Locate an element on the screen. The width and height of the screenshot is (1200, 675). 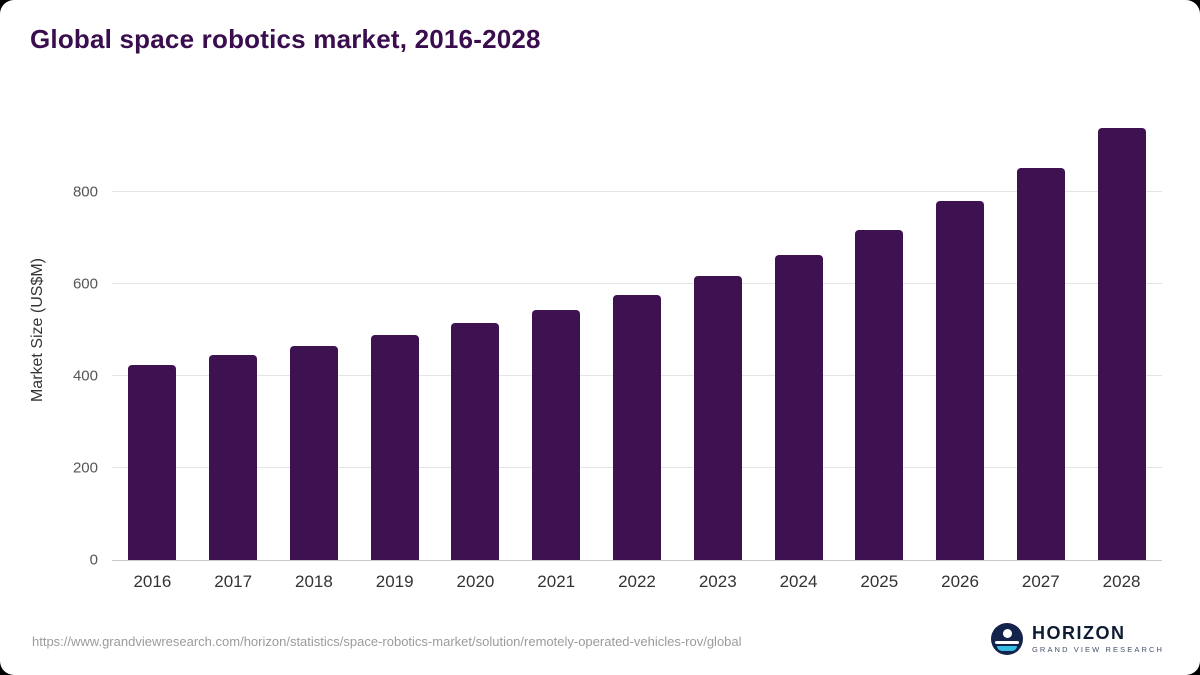
x-tick-label-2021: 2021 is located at coordinates (556, 581).